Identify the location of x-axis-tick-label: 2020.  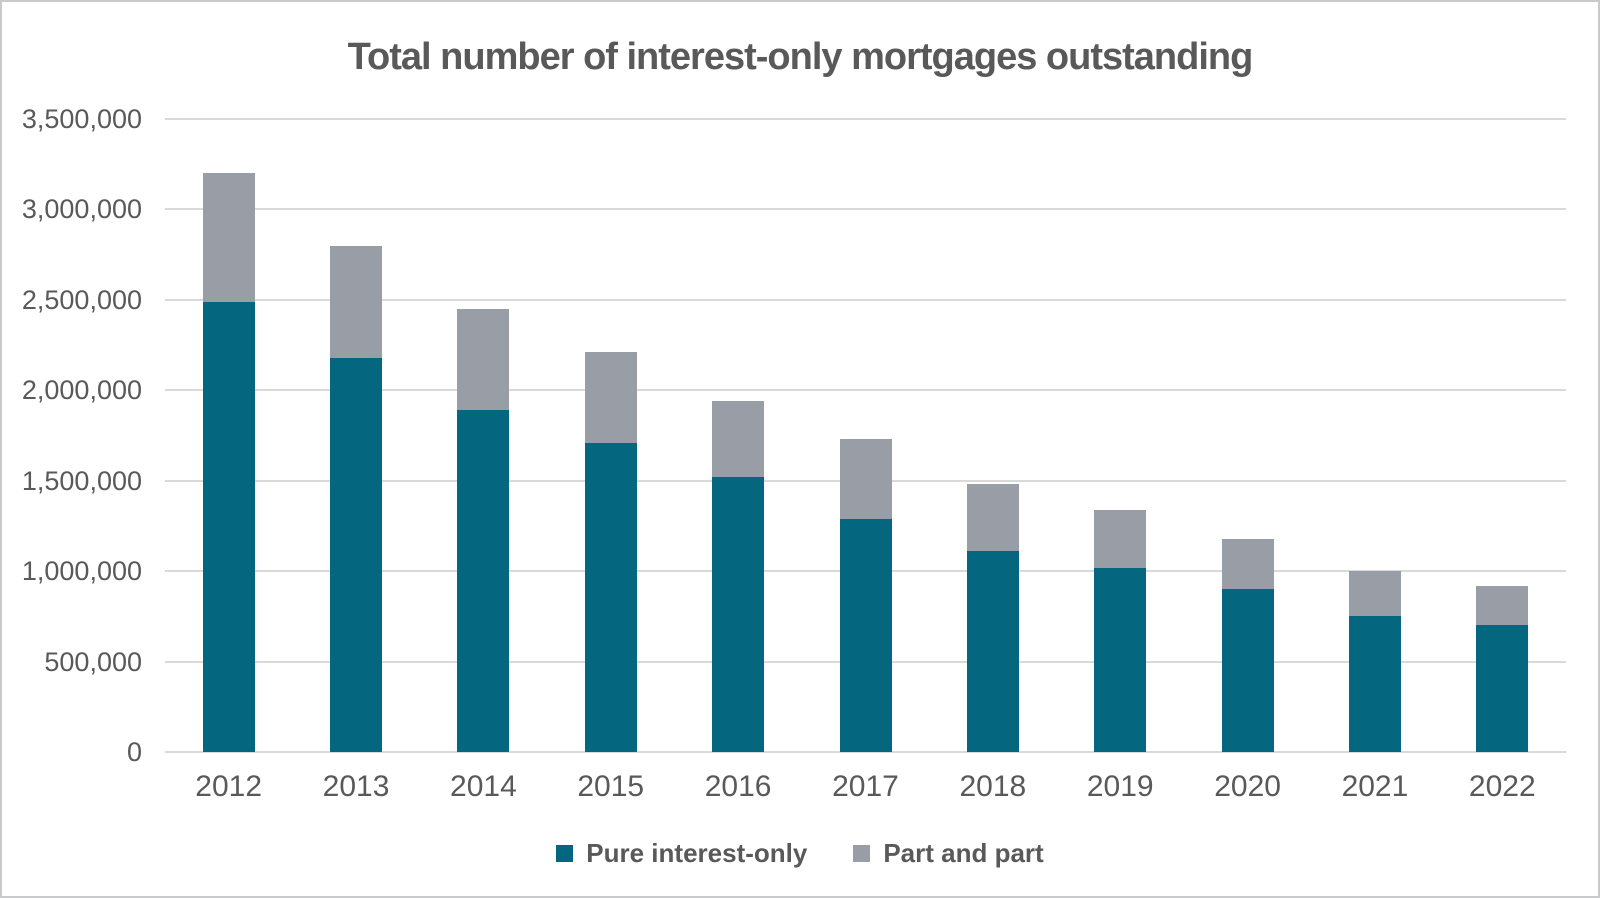
(1247, 786).